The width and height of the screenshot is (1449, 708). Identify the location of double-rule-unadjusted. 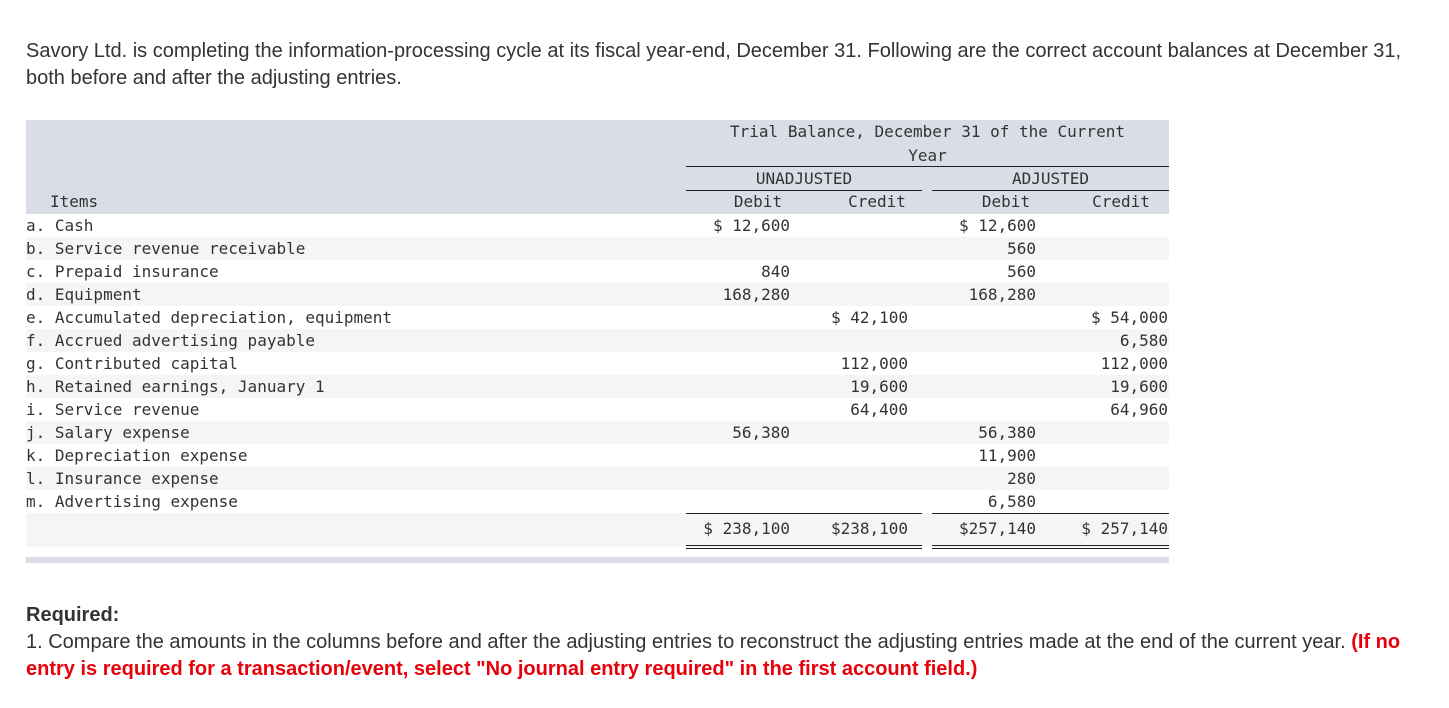
(804, 545).